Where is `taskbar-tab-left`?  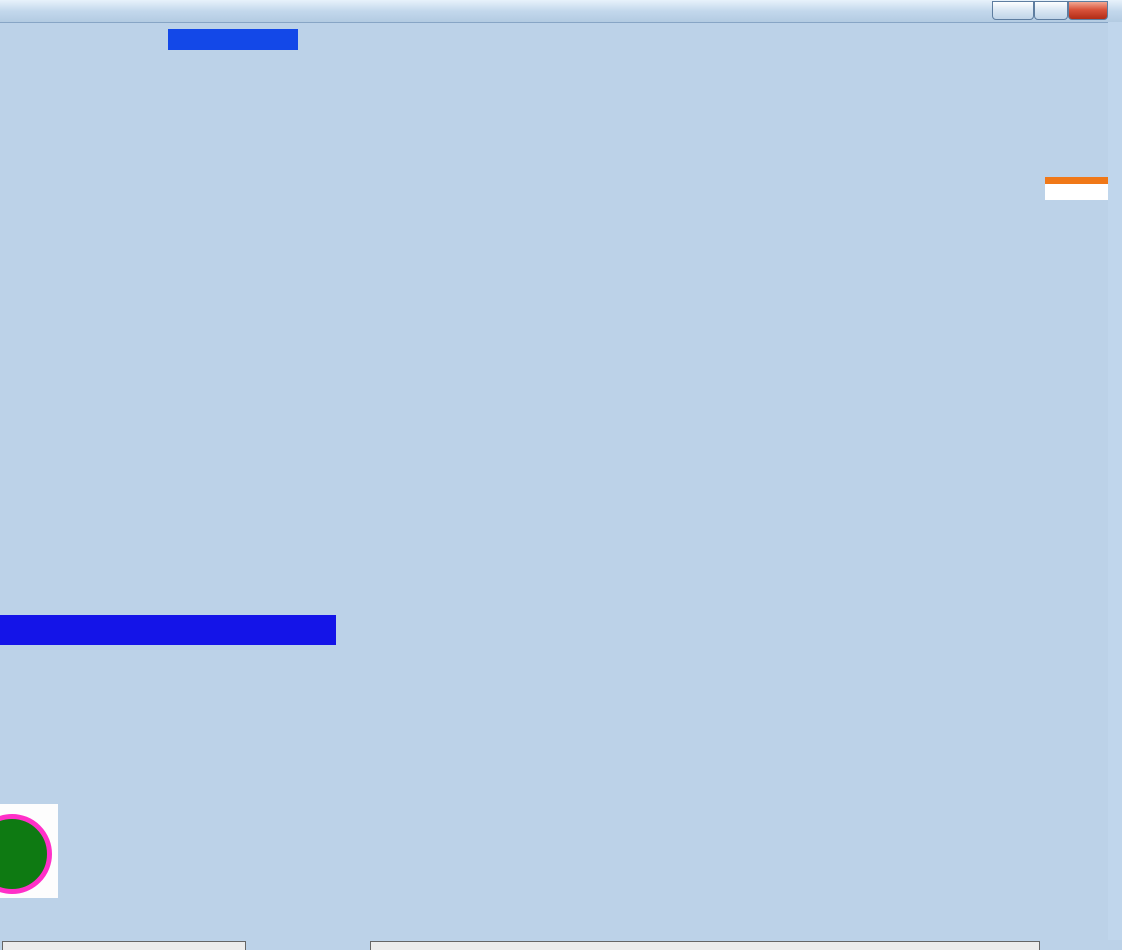 taskbar-tab-left is located at coordinates (124, 945).